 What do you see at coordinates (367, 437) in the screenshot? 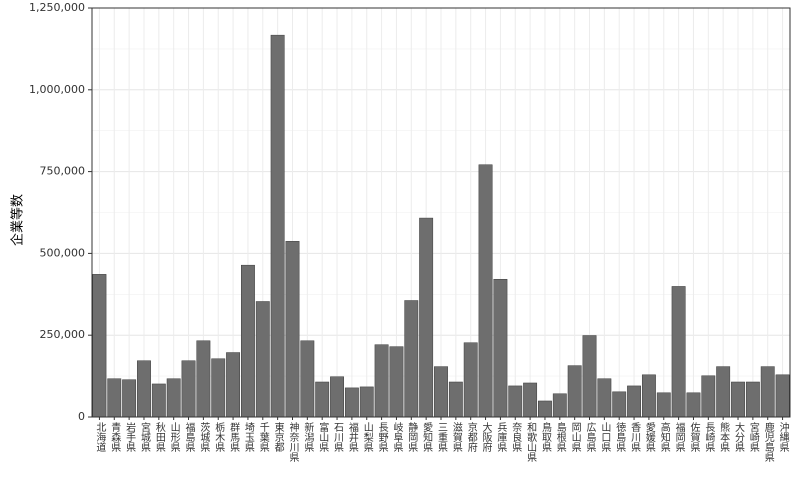
I see `x-tick-label: 山梨県` at bounding box center [367, 437].